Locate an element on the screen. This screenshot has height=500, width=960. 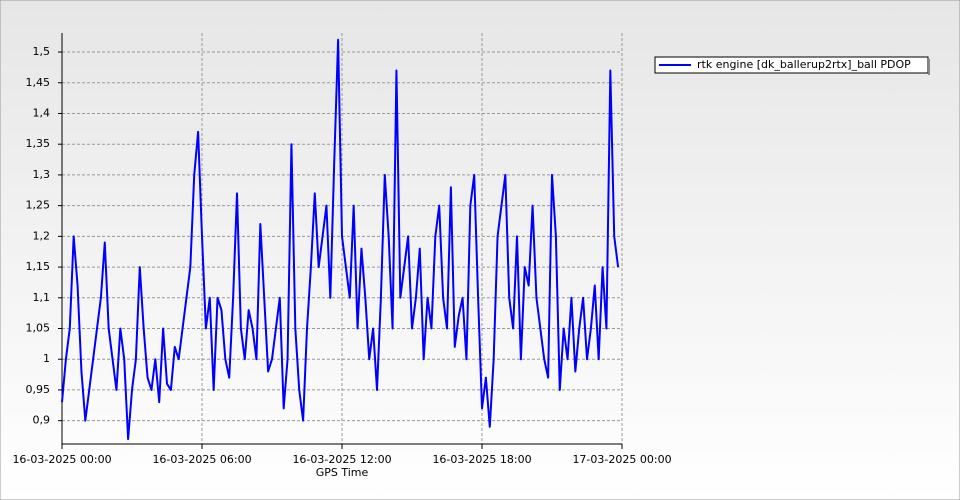
legend: rtk engine [dk_ballerup2rtx]_ball PDOP is located at coordinates (792, 65).